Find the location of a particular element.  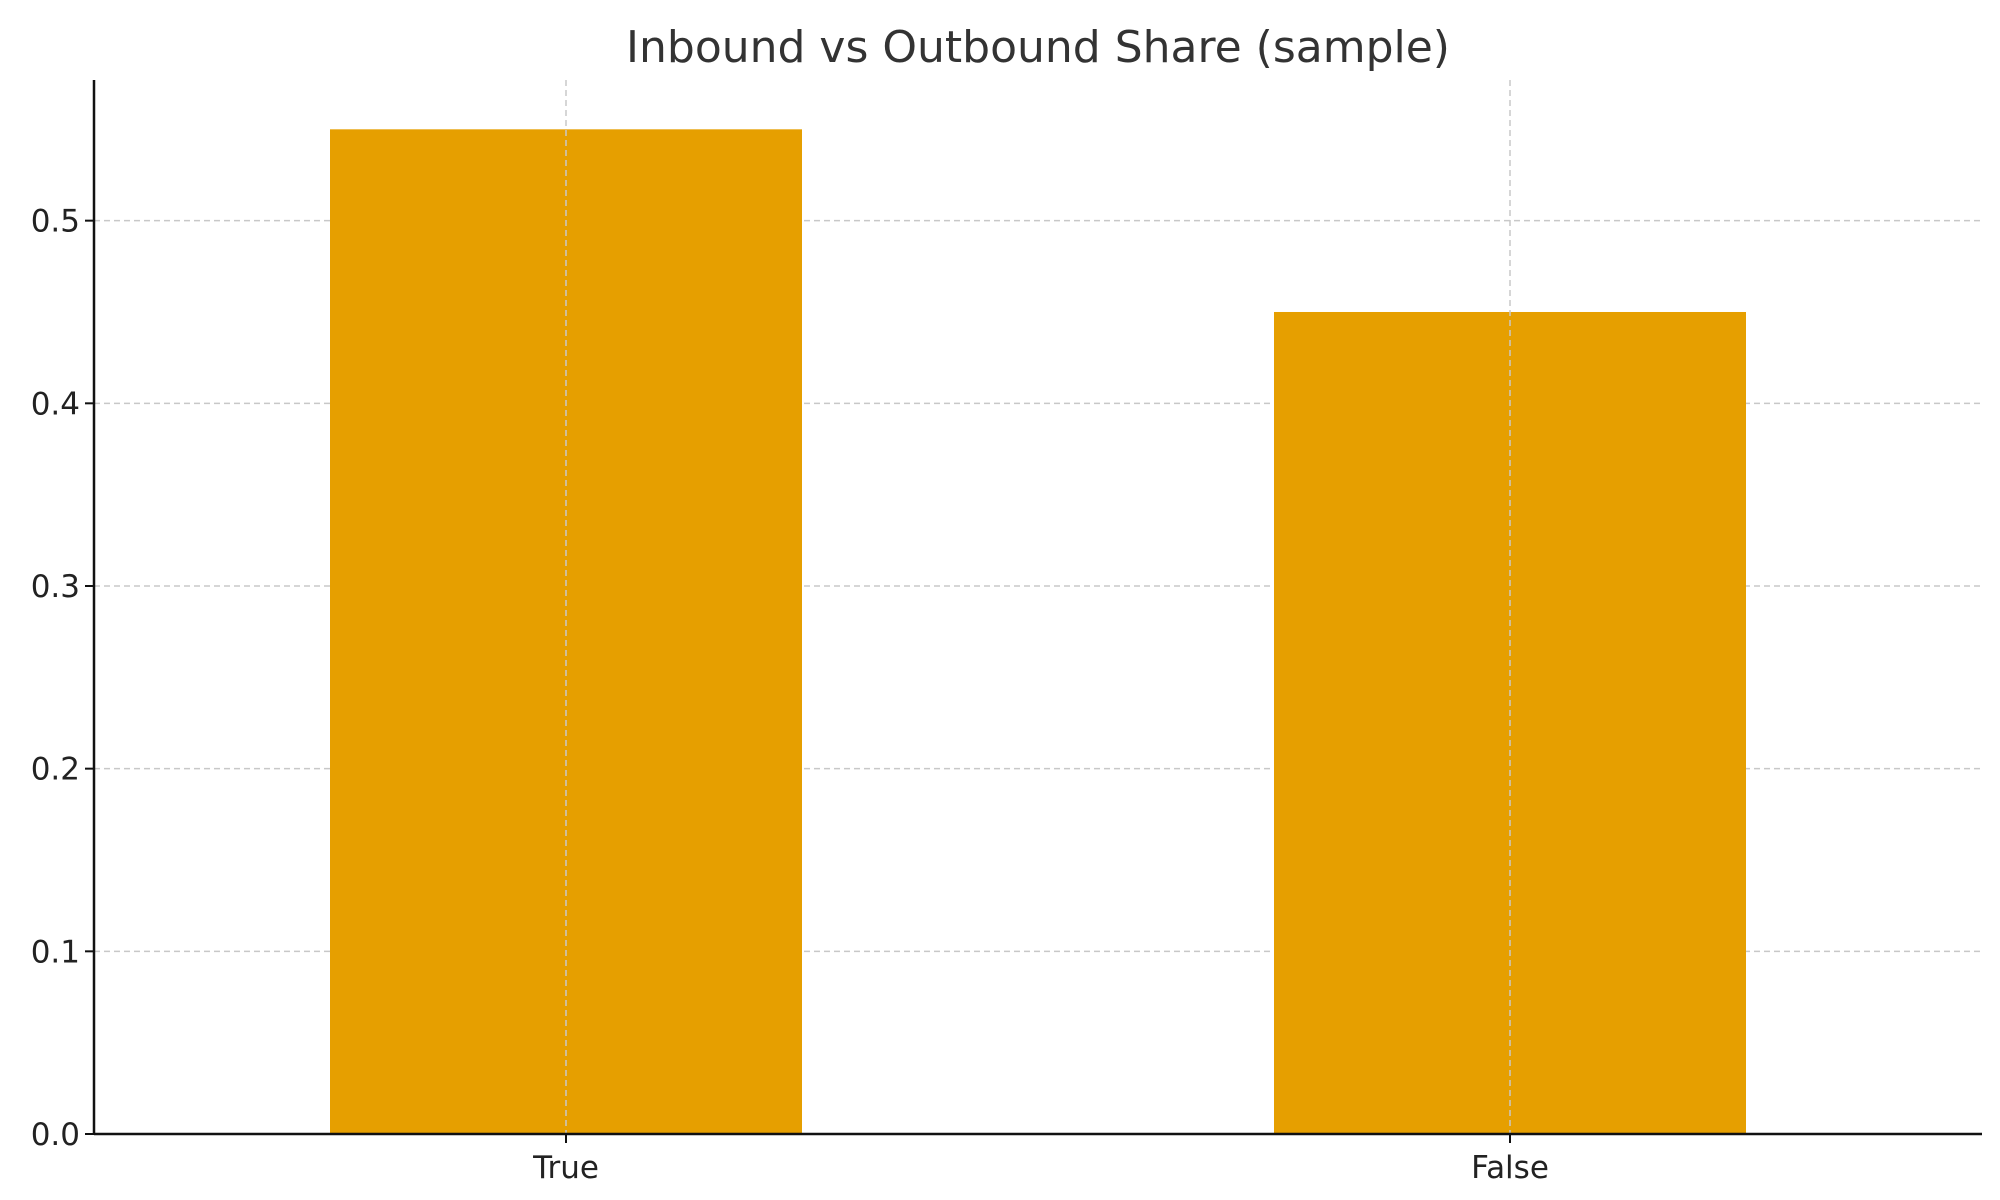

chart-title: Inbound vs Outbound Share (sample) is located at coordinates (1038, 47).